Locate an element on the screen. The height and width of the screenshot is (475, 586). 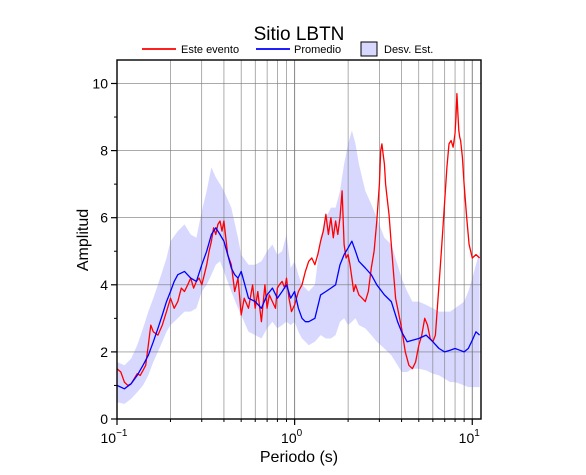
y-tick-label: 2 is located at coordinates (104, 352).